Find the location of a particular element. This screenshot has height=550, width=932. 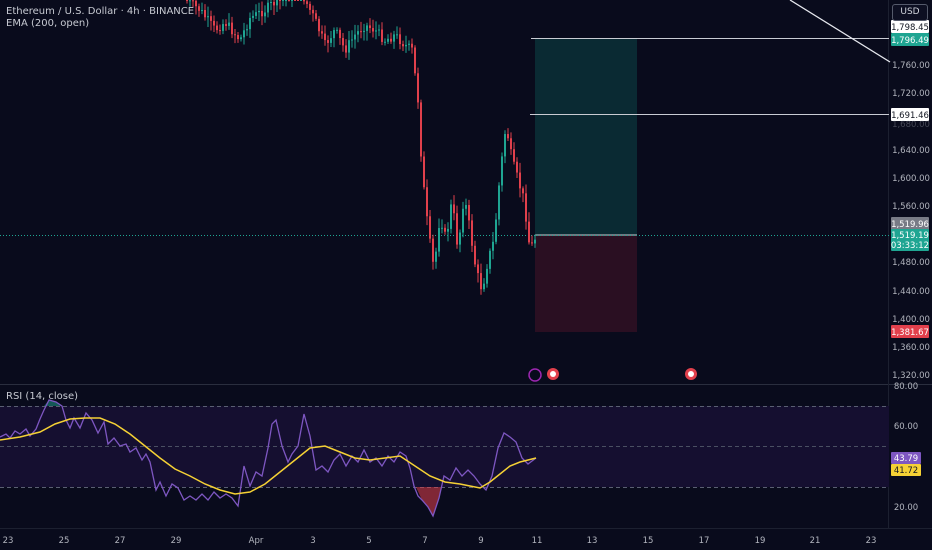

time-tick: 25 is located at coordinates (64, 541).